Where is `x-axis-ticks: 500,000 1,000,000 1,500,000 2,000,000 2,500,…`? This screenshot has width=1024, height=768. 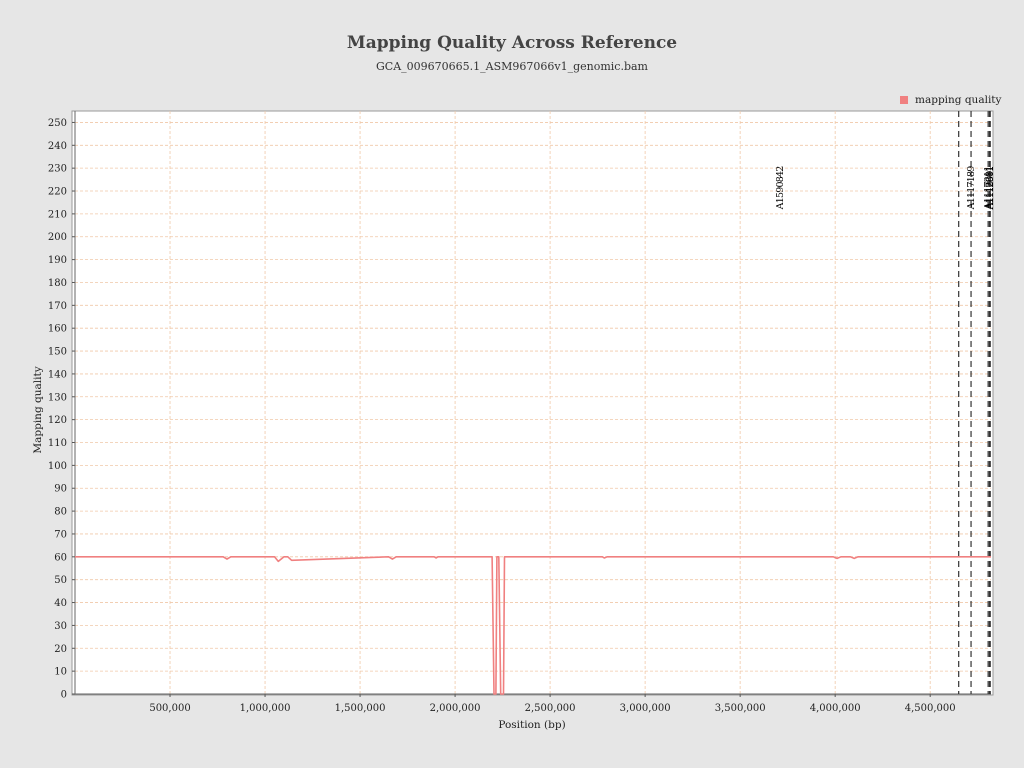
x-axis-ticks: 500,000 1,000,000 1,500,000 2,000,000 2,500,… is located at coordinates (533, 703).